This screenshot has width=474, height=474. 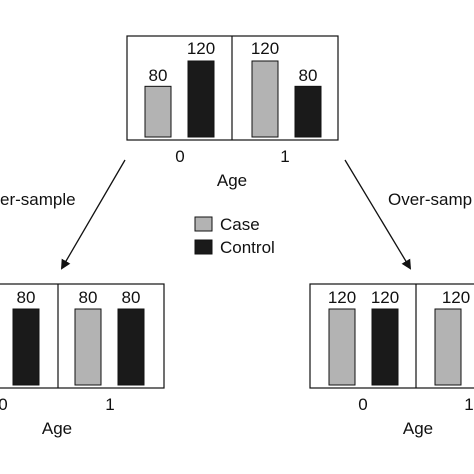 What do you see at coordinates (430, 199) in the screenshot?
I see `right-arrow-label: Over-samp` at bounding box center [430, 199].